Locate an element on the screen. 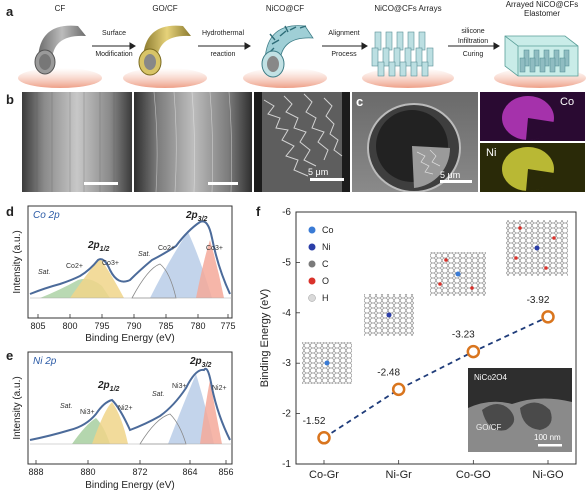  f-x-axis: Co-Gr Ni-Gr Co-GO Ni-GO is located at coordinates (436, 470).